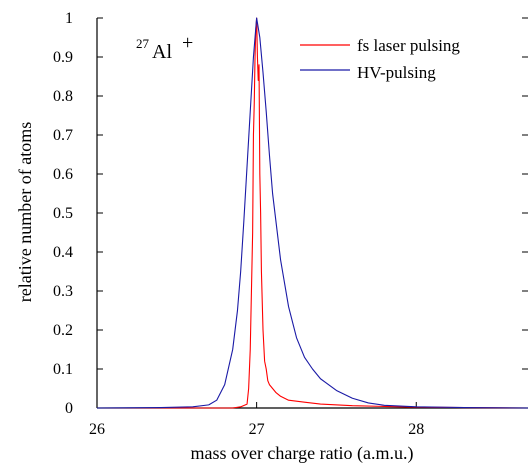 The width and height of the screenshot is (528, 470). Describe the element at coordinates (63, 369) in the screenshot. I see `y-tick-label: 0.1` at that location.